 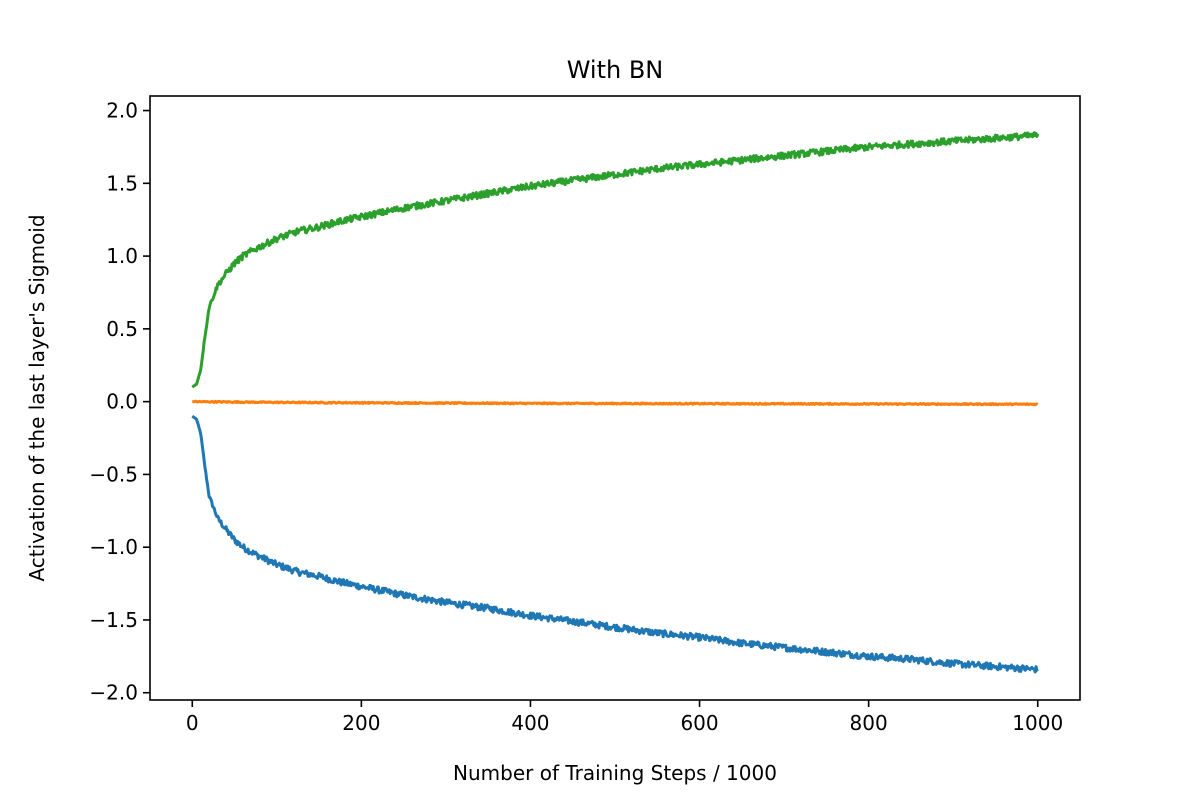 I want to click on y-tick-label: 0.5, so click(x=122, y=329).